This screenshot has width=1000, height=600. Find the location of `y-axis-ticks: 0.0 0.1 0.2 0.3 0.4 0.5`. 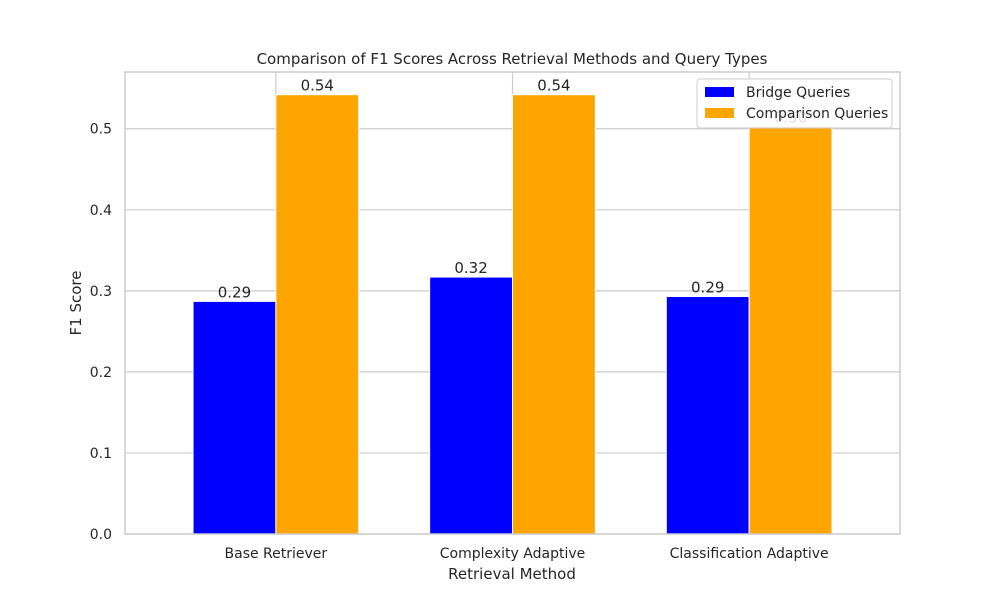

y-axis-ticks: 0.0 0.1 0.2 0.3 0.4 0.5 is located at coordinates (101, 332).